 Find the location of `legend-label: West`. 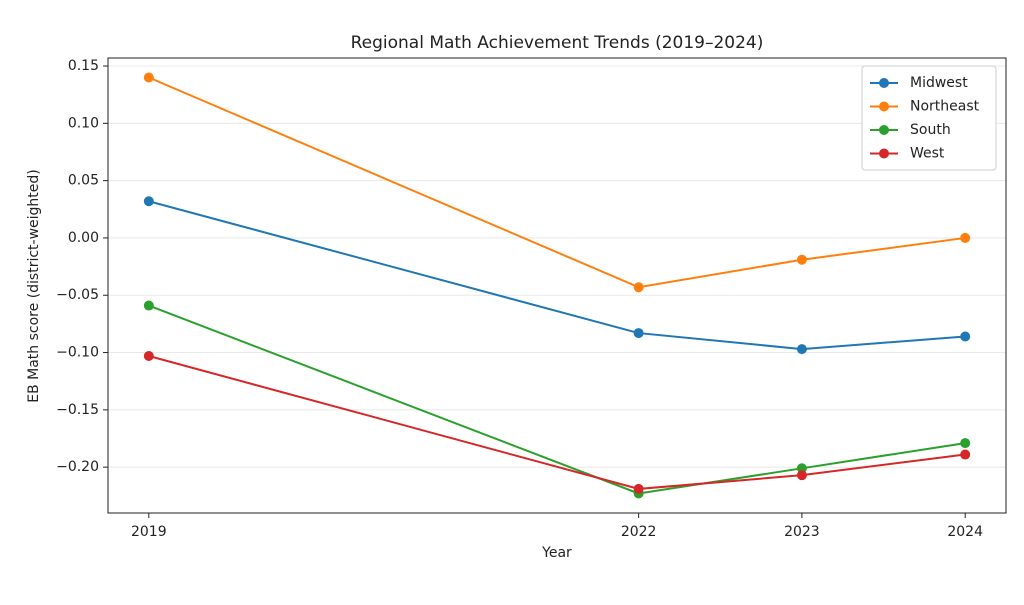

legend-label: West is located at coordinates (927, 154).